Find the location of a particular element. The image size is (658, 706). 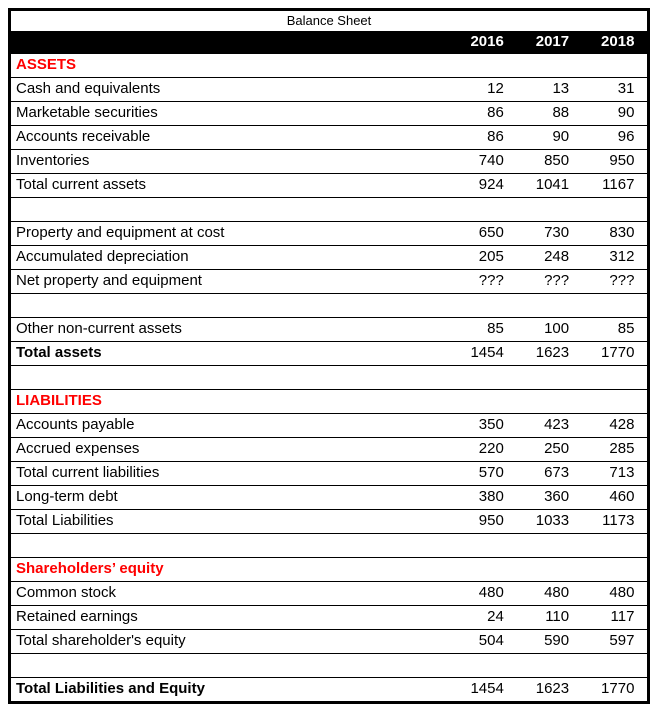

table-row: Shareholders’ equity is located at coordinates (329, 569).